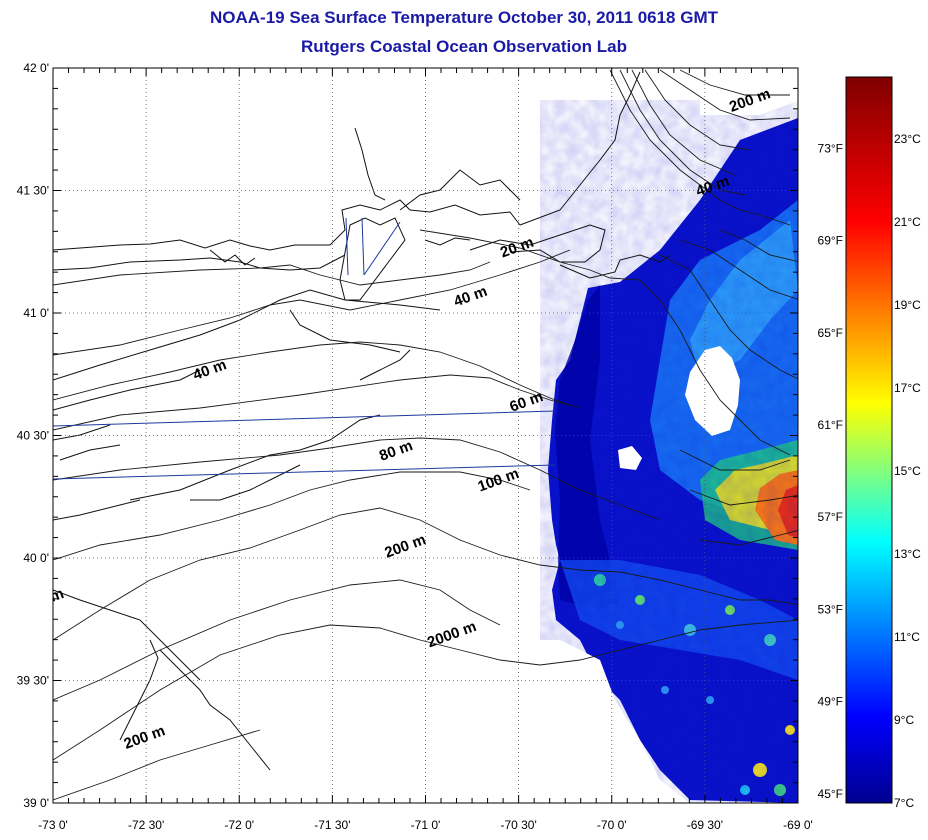 Image resolution: width=928 pixels, height=840 pixels. What do you see at coordinates (830, 241) in the screenshot?
I see `colorbar-fahrenheit-label: 69°F` at bounding box center [830, 241].